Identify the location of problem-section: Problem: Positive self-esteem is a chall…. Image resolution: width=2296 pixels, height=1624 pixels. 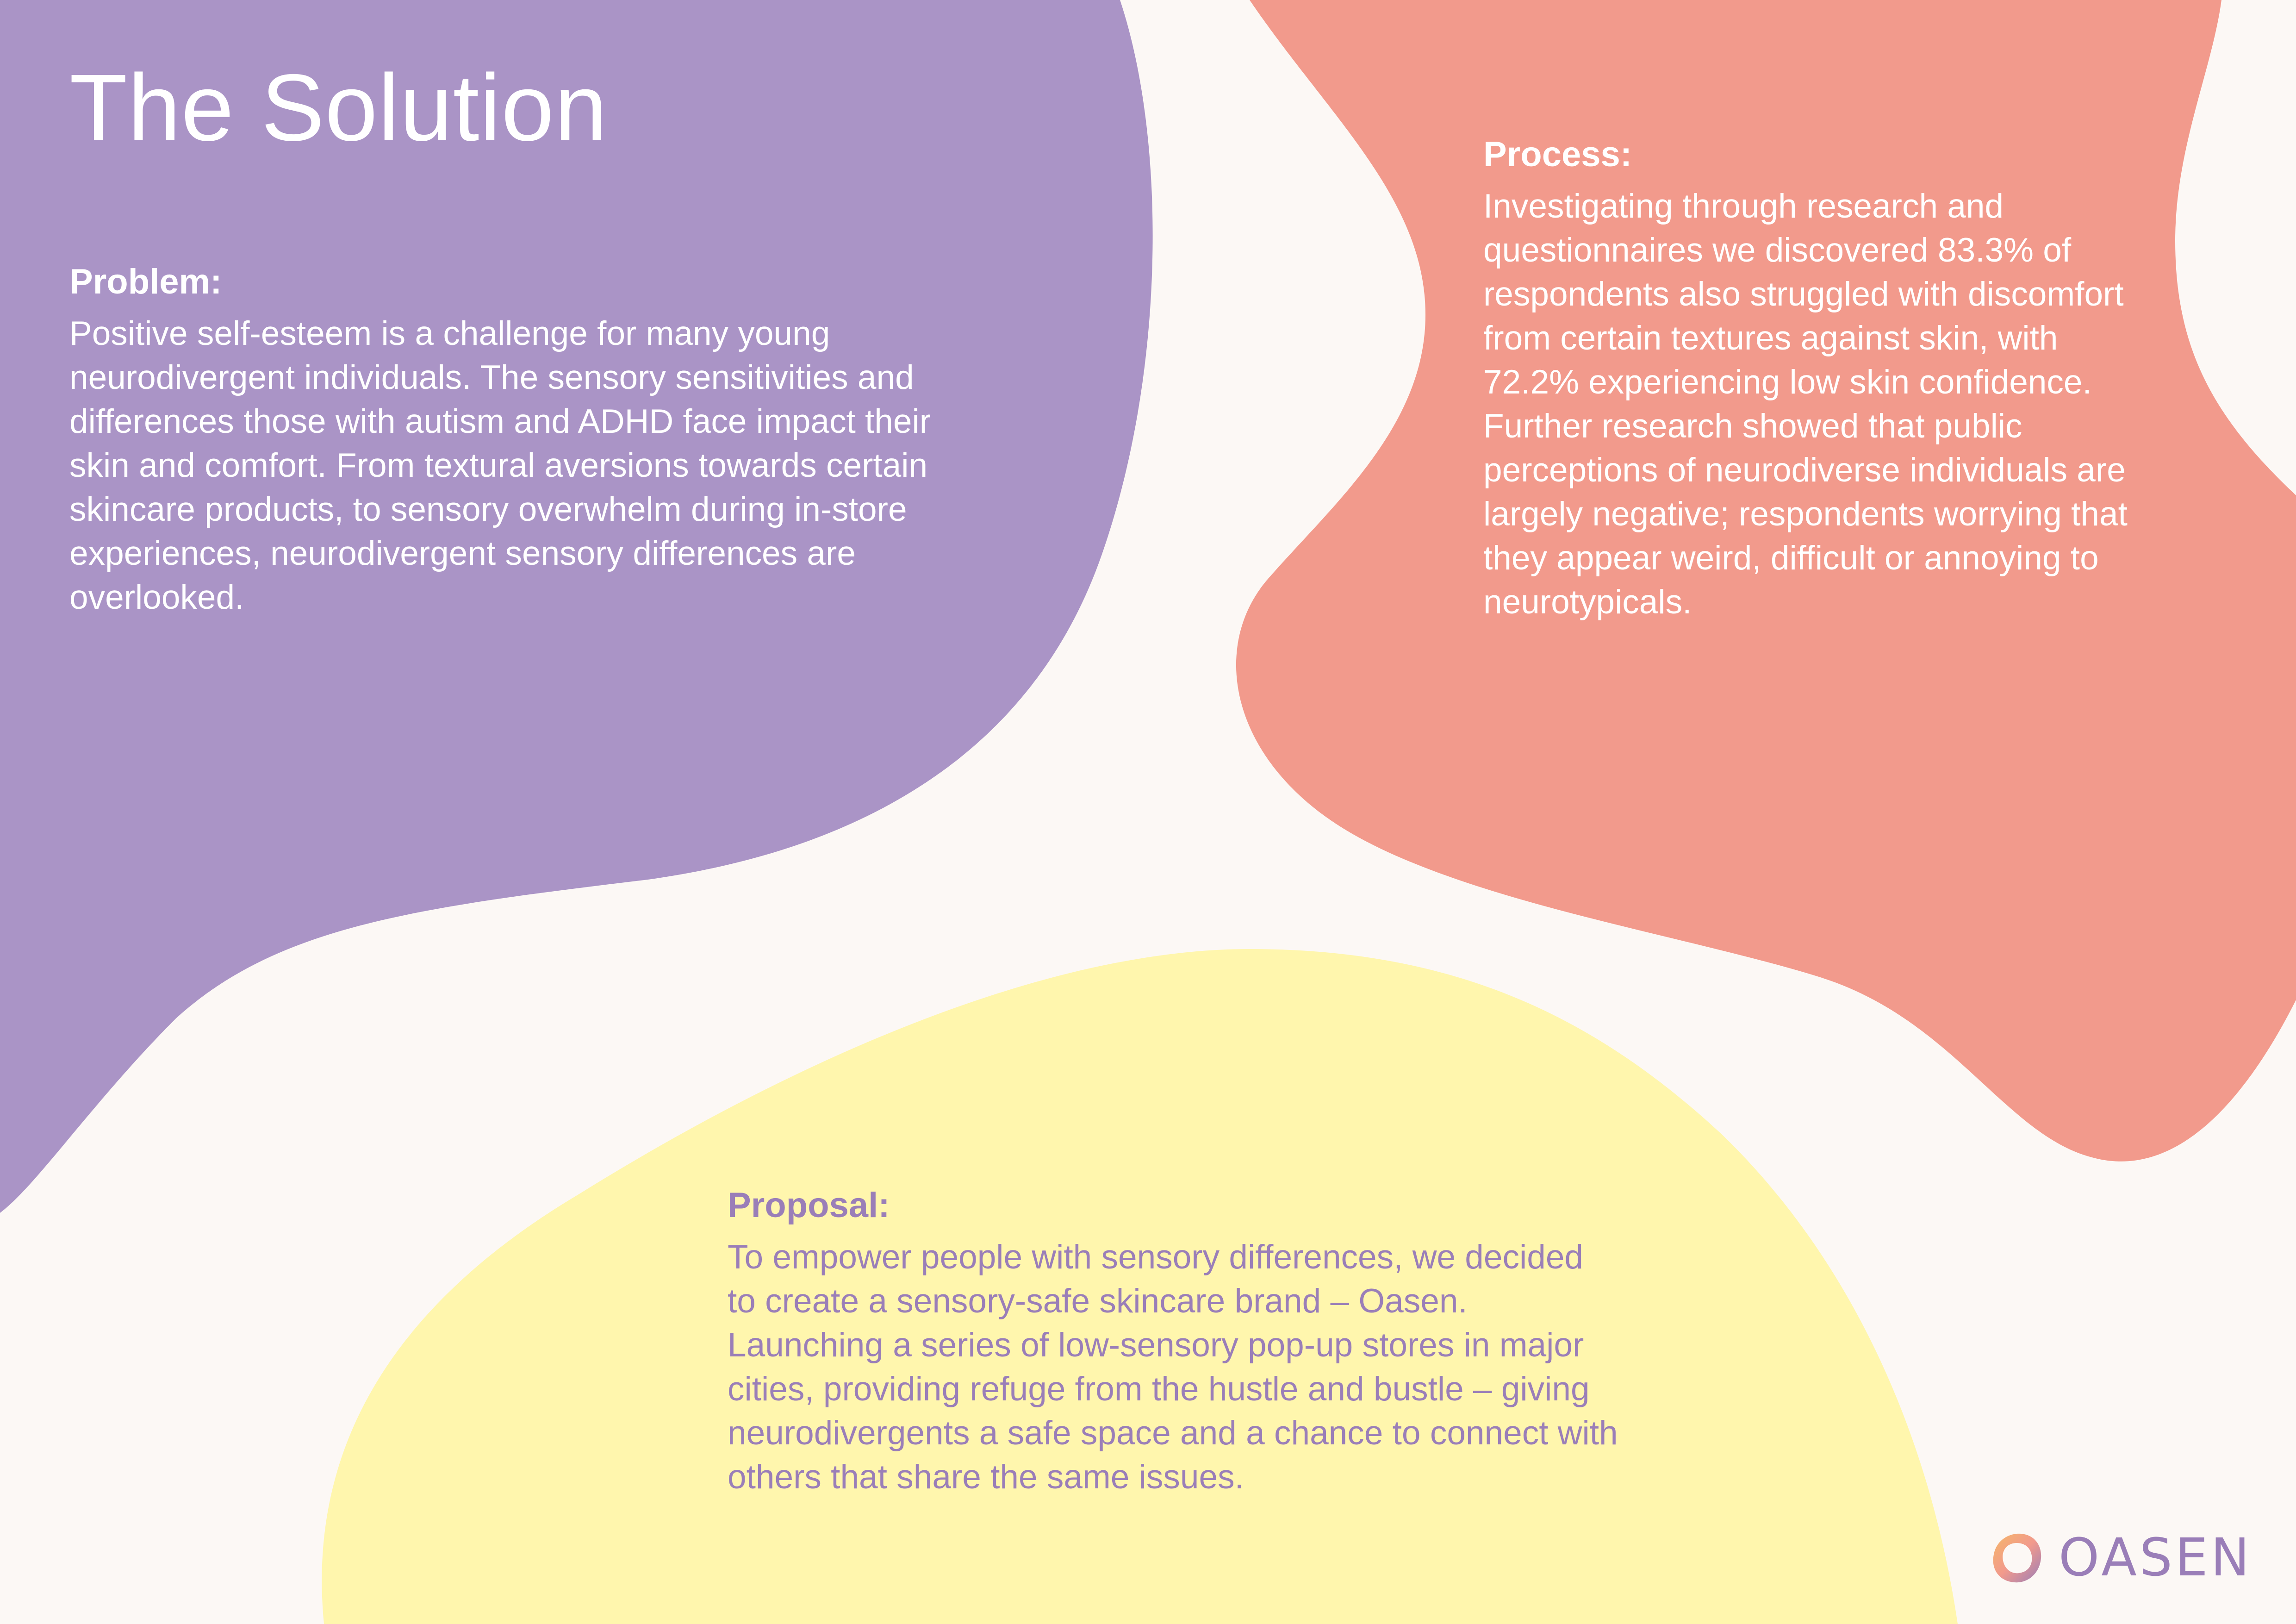
(504, 439).